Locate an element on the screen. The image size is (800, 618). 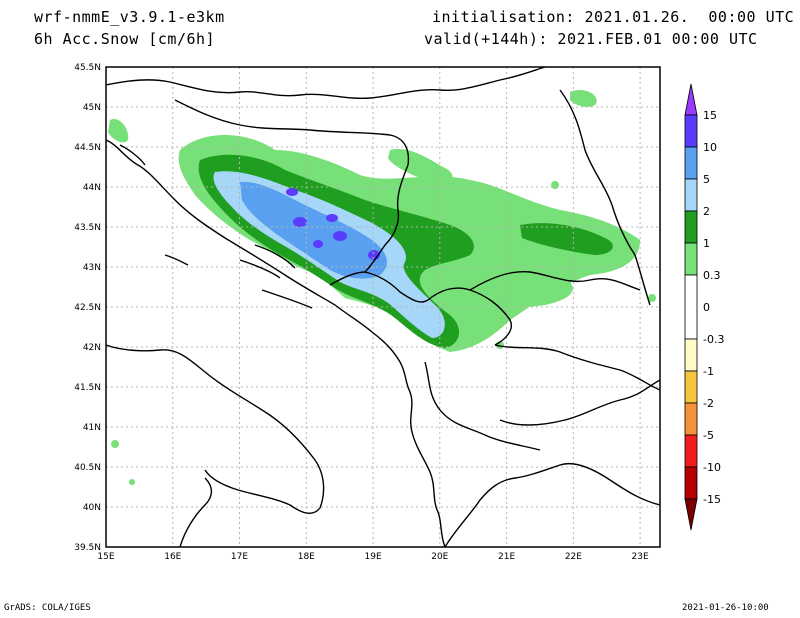
generation-timestamp: 2021-01-26-10:00 is located at coordinates (725, 608).